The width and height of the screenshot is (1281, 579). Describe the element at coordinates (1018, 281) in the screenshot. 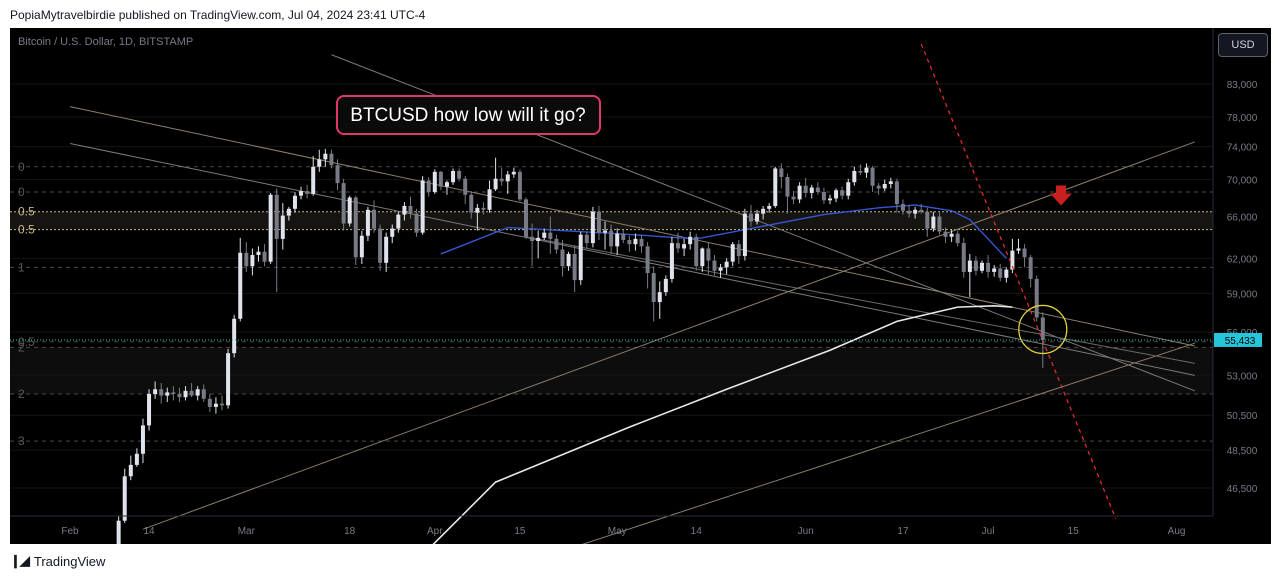

I see `red-dashed-trendline` at that location.